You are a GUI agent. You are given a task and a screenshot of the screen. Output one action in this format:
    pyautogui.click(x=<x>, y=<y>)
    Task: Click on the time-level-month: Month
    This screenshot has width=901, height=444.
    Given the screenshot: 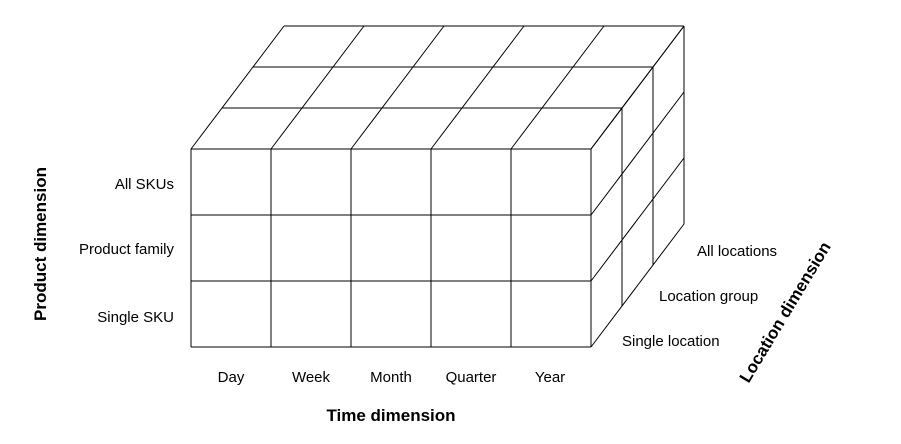 What is the action you would take?
    pyautogui.click(x=391, y=377)
    